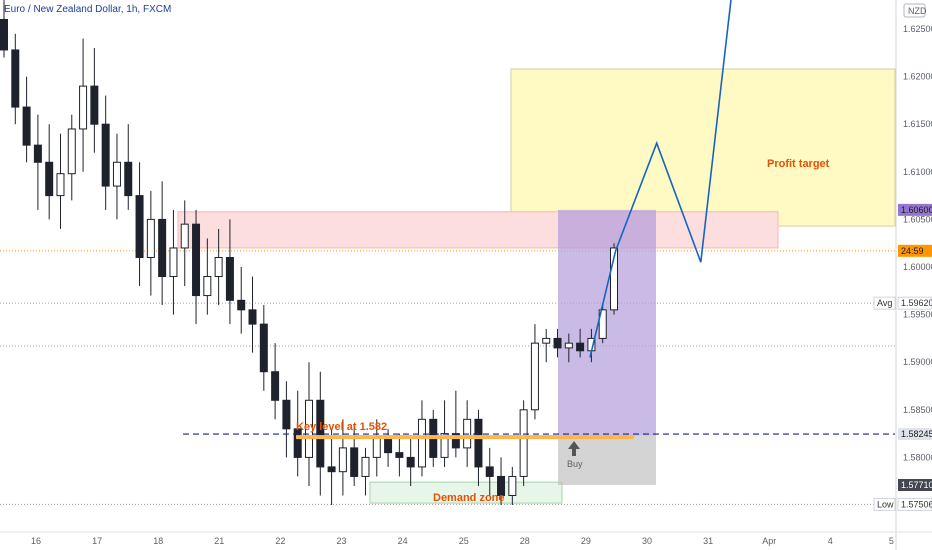  What do you see at coordinates (917, 457) in the screenshot?
I see `price-tick-label: 1.58000` at bounding box center [917, 457].